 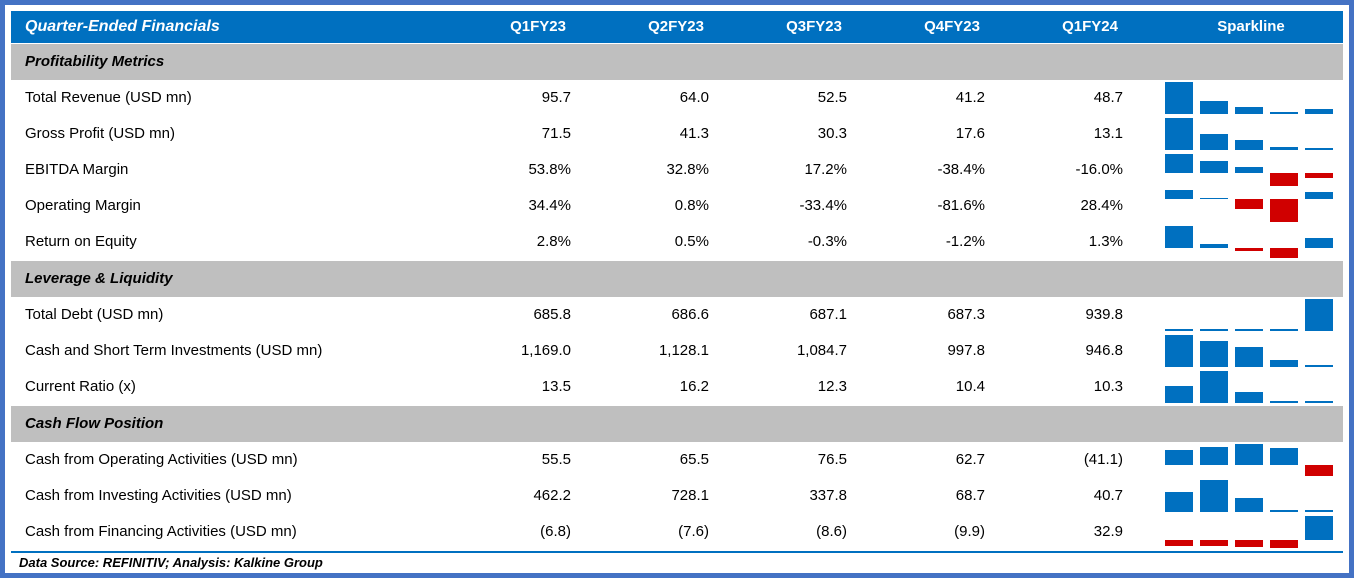 I want to click on row-label: EBITDA Margin, so click(x=77, y=170).